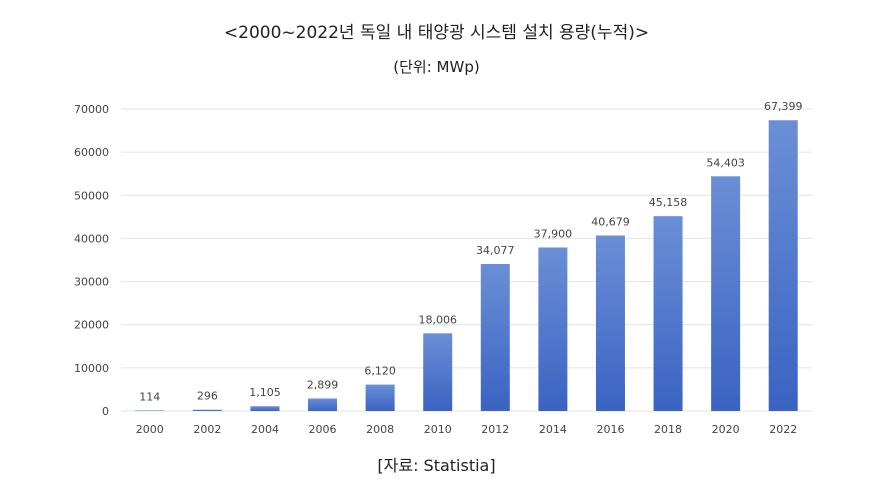 The width and height of the screenshot is (873, 484). Describe the element at coordinates (323, 429) in the screenshot. I see `x-tick-label: 2006` at that location.